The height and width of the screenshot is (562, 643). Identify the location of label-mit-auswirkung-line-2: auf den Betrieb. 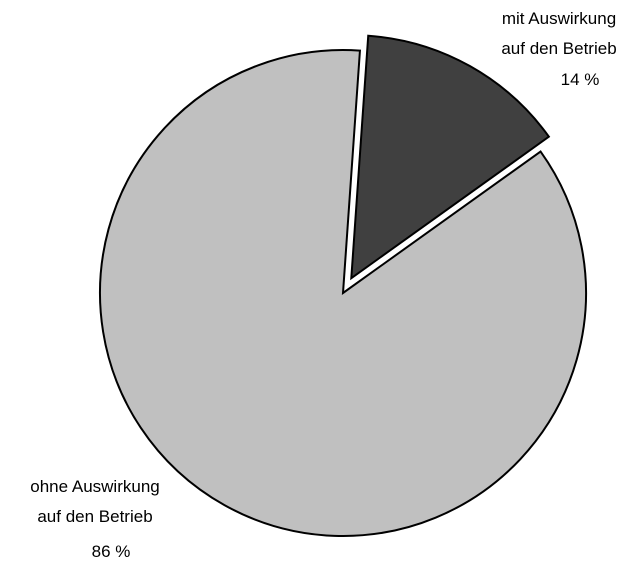
(558, 48).